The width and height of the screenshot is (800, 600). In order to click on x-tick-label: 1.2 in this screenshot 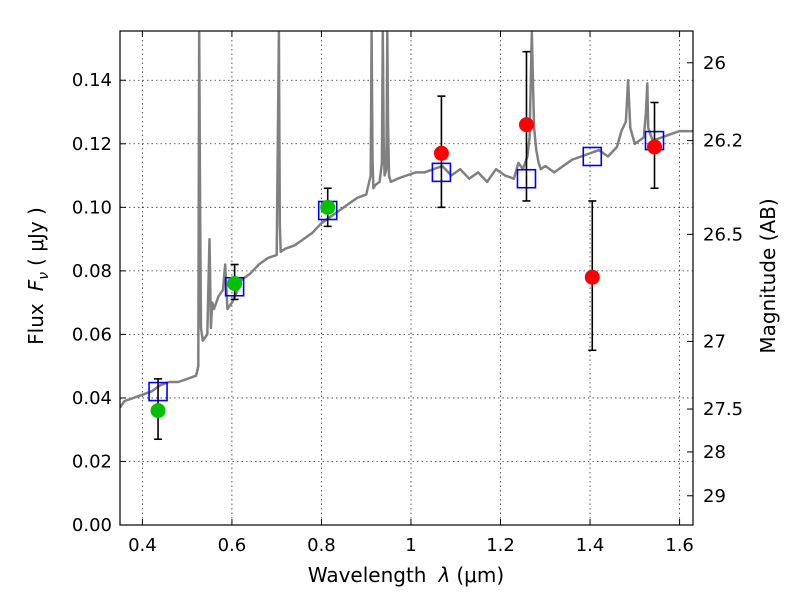, I will do `click(500, 545)`.